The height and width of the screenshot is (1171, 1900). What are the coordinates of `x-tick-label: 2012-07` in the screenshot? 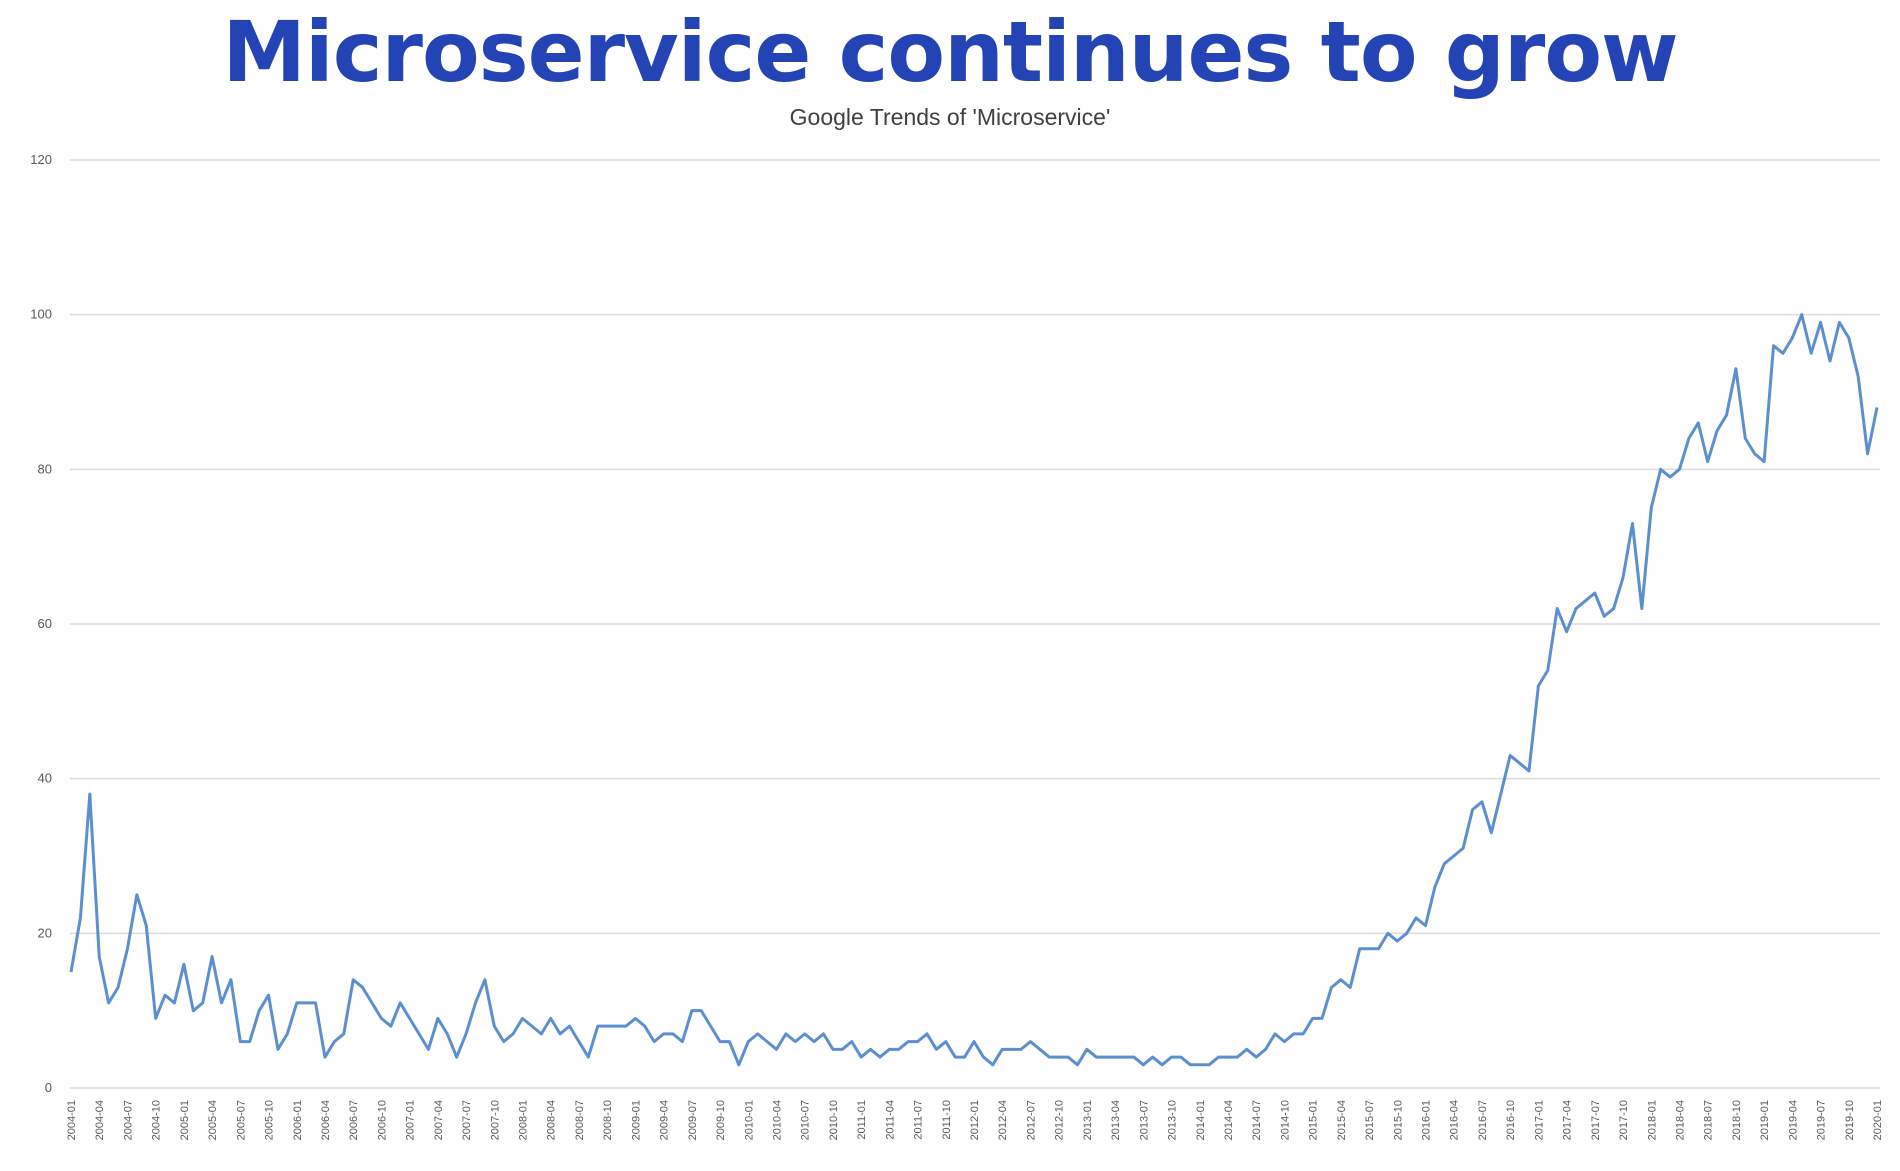 It's located at (1031, 1120).